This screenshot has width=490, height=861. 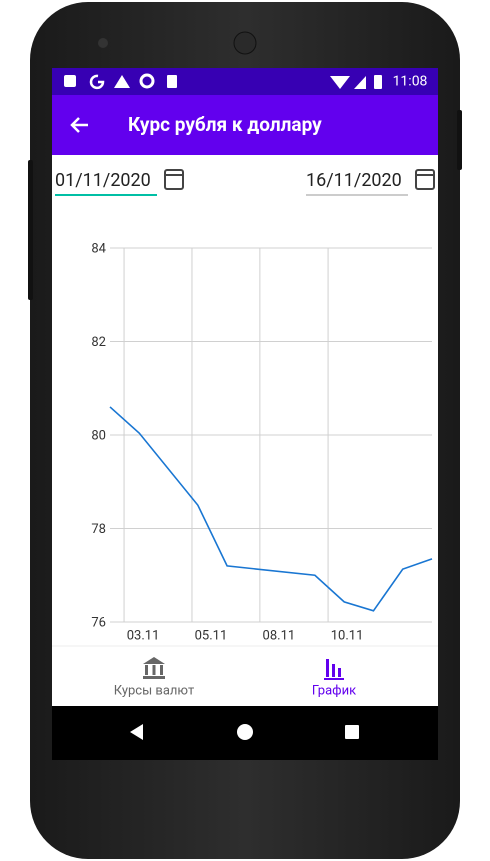 What do you see at coordinates (98, 529) in the screenshot?
I see `y-tick-label: 78` at bounding box center [98, 529].